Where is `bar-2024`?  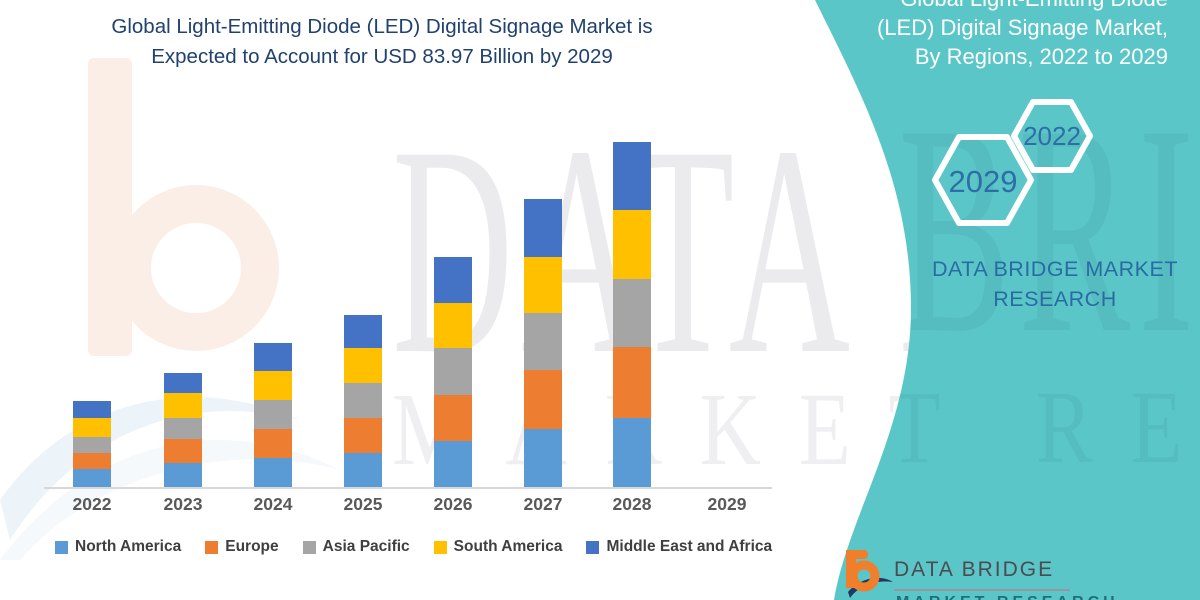 bar-2024 is located at coordinates (273, 415).